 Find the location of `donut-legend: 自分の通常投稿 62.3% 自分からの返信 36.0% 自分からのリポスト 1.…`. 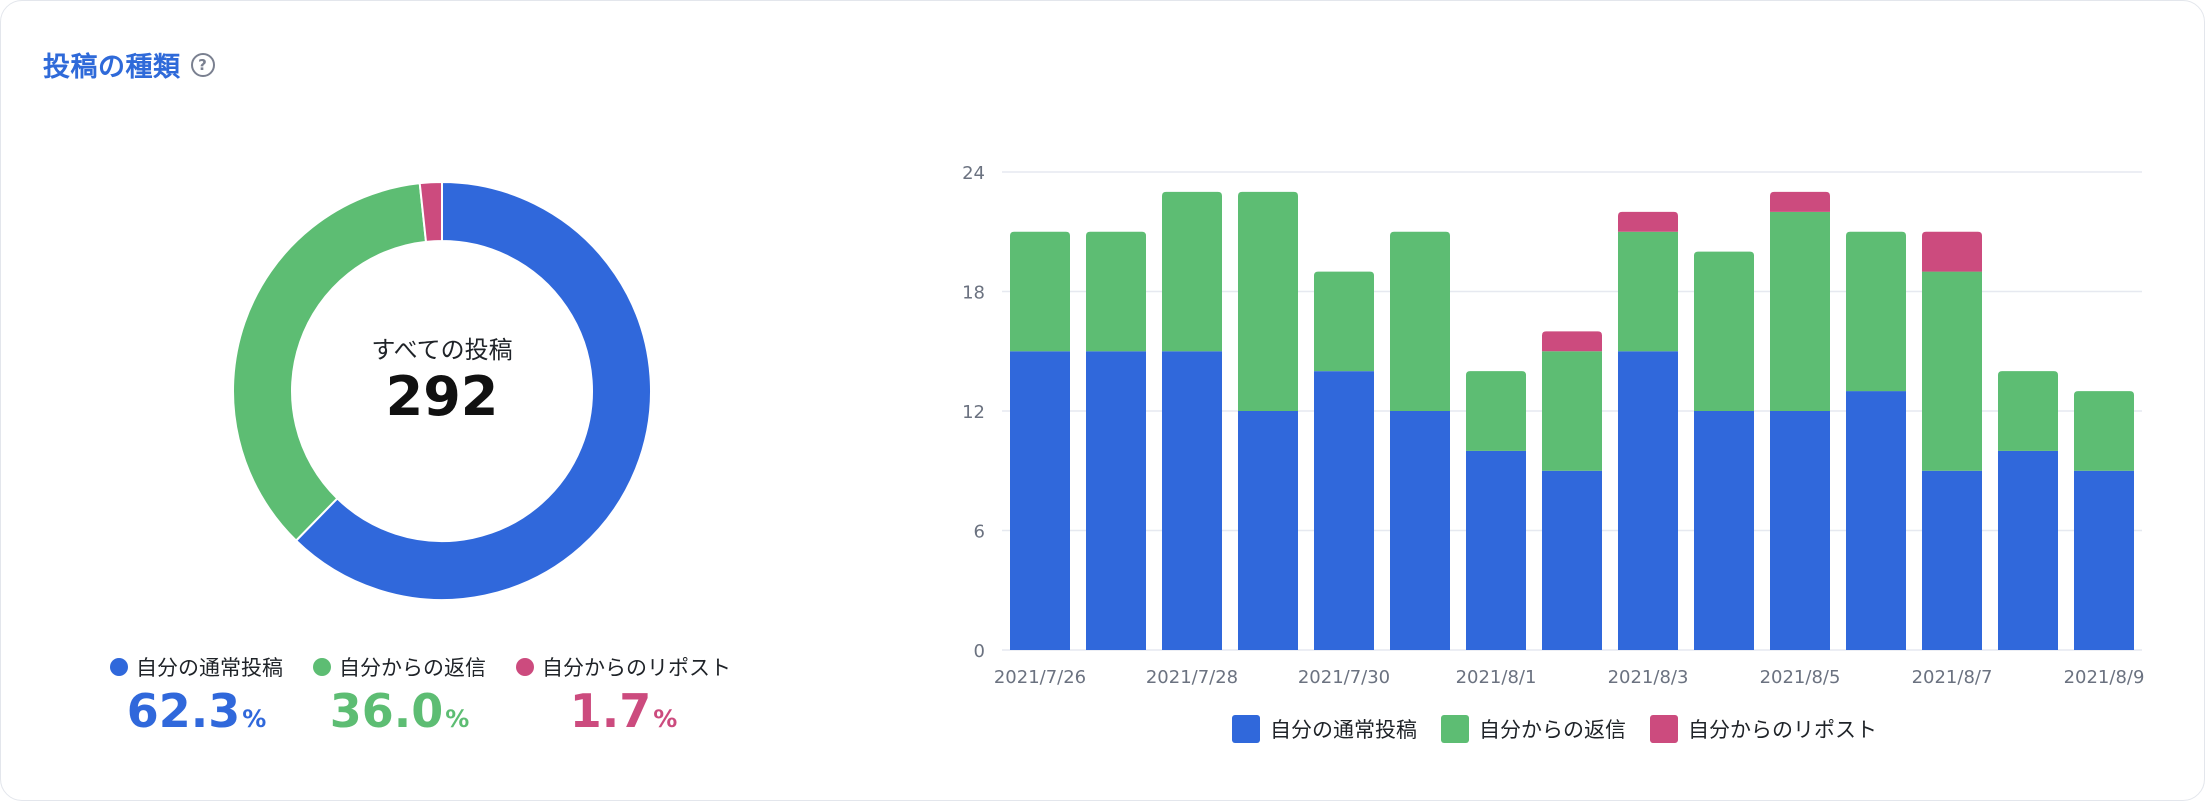

donut-legend: 自分の通常投稿 62.3% 自分からの返信 36.0% 自分からのリポスト 1.… is located at coordinates (435, 698).